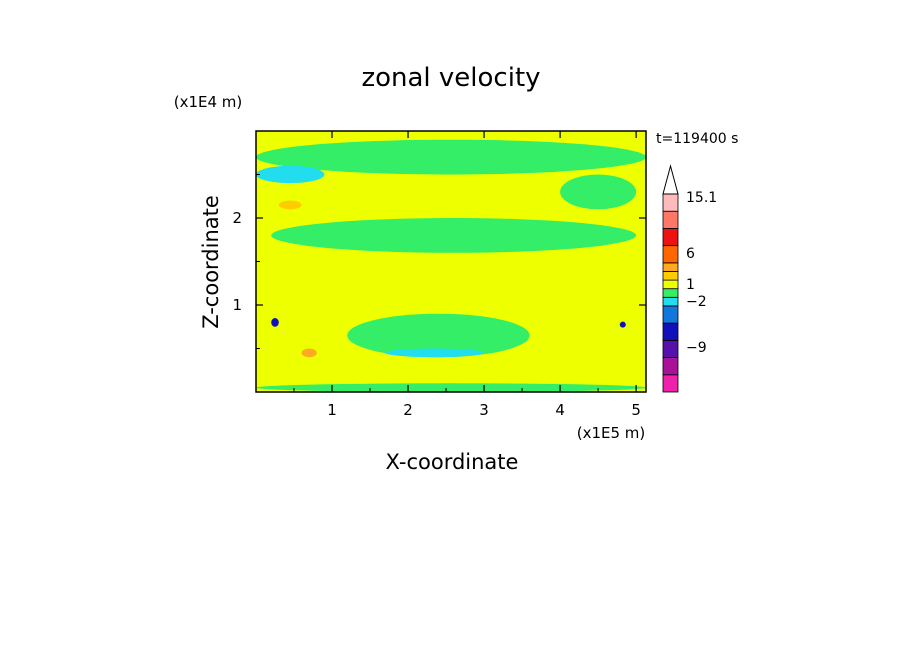 This screenshot has width=904, height=654. I want to click on colorbar-label: 15.1, so click(701, 198).